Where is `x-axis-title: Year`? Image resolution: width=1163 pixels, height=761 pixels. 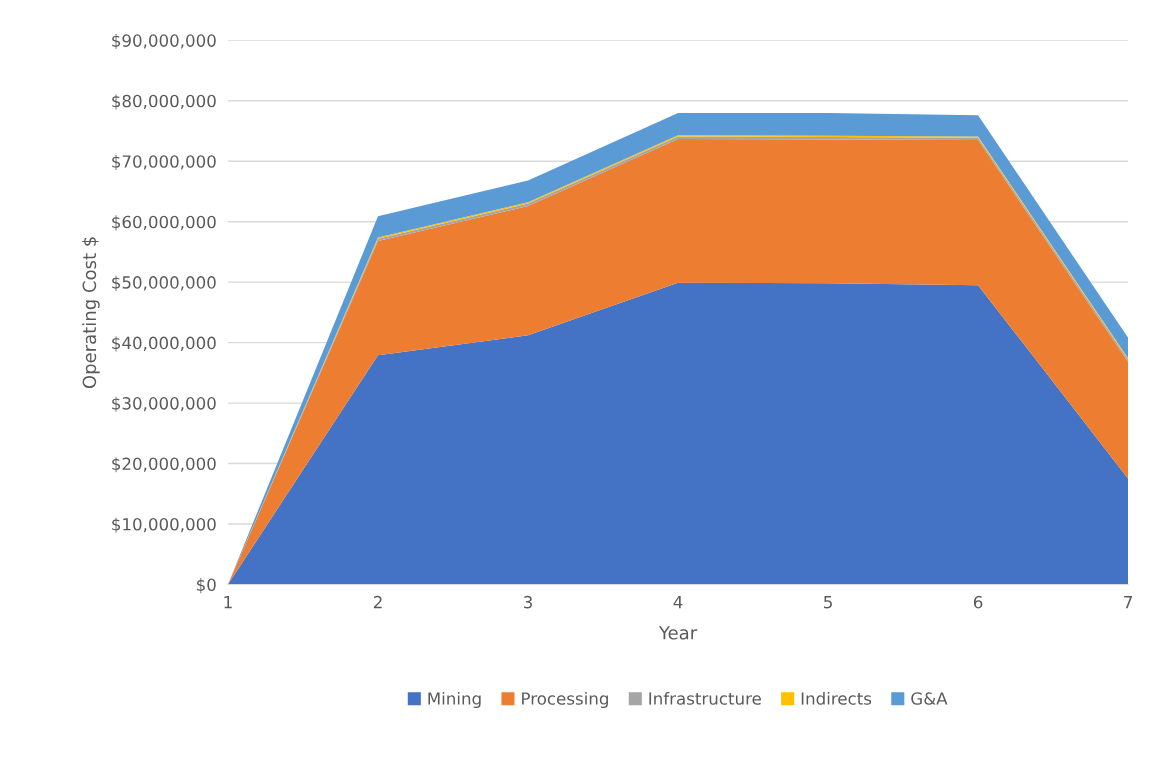 x-axis-title: Year is located at coordinates (678, 633).